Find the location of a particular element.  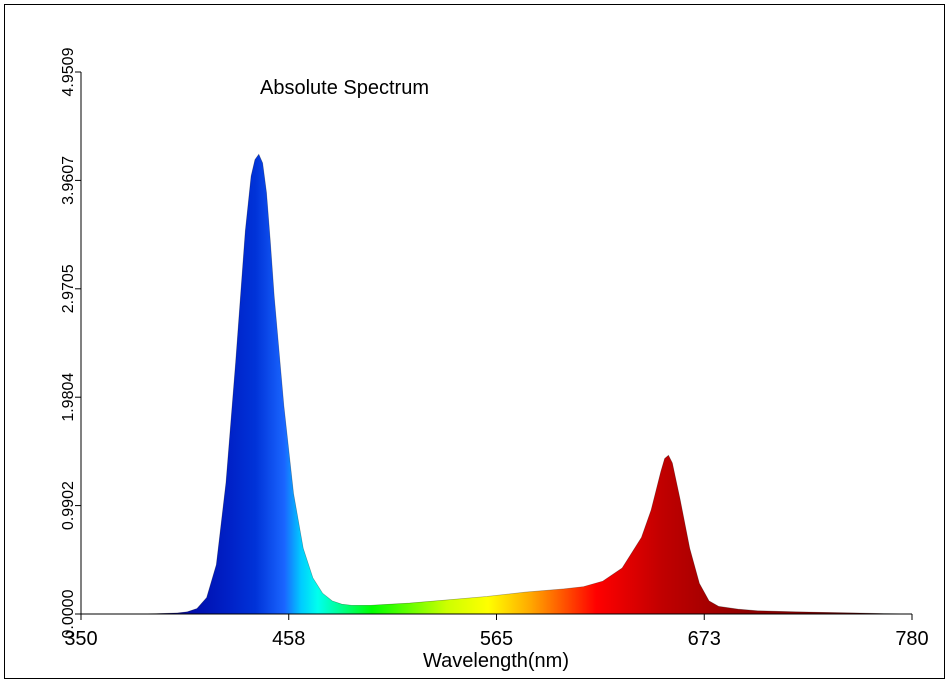

y-tick-label: 3.9607 is located at coordinates (68, 180).